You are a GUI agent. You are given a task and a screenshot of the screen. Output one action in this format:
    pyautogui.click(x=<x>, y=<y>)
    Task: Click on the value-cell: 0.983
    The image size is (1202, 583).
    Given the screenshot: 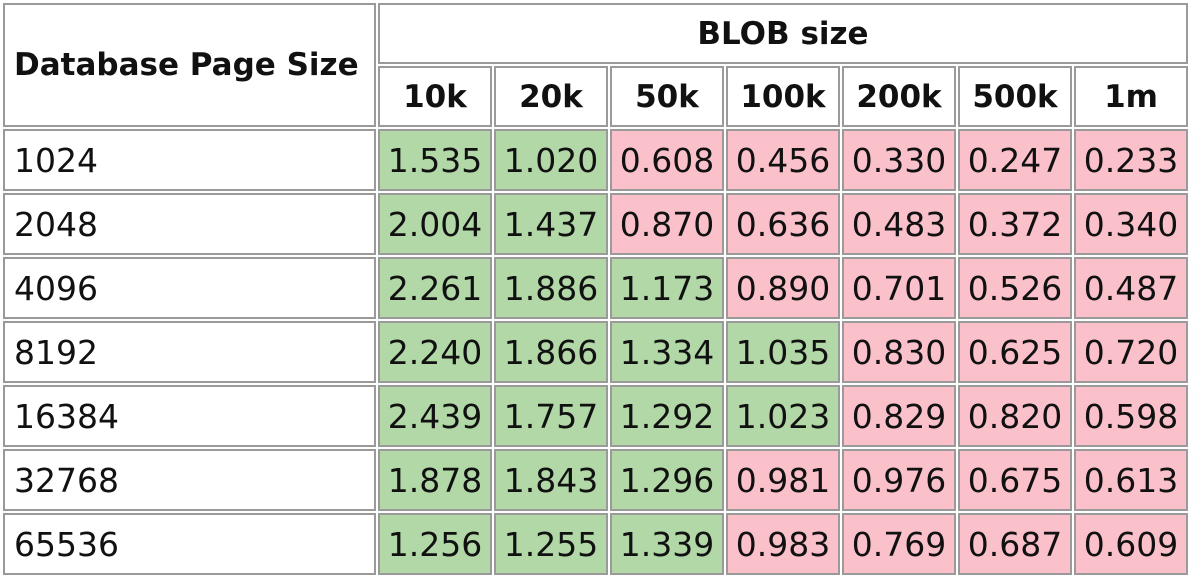 What is the action you would take?
    pyautogui.click(x=783, y=544)
    